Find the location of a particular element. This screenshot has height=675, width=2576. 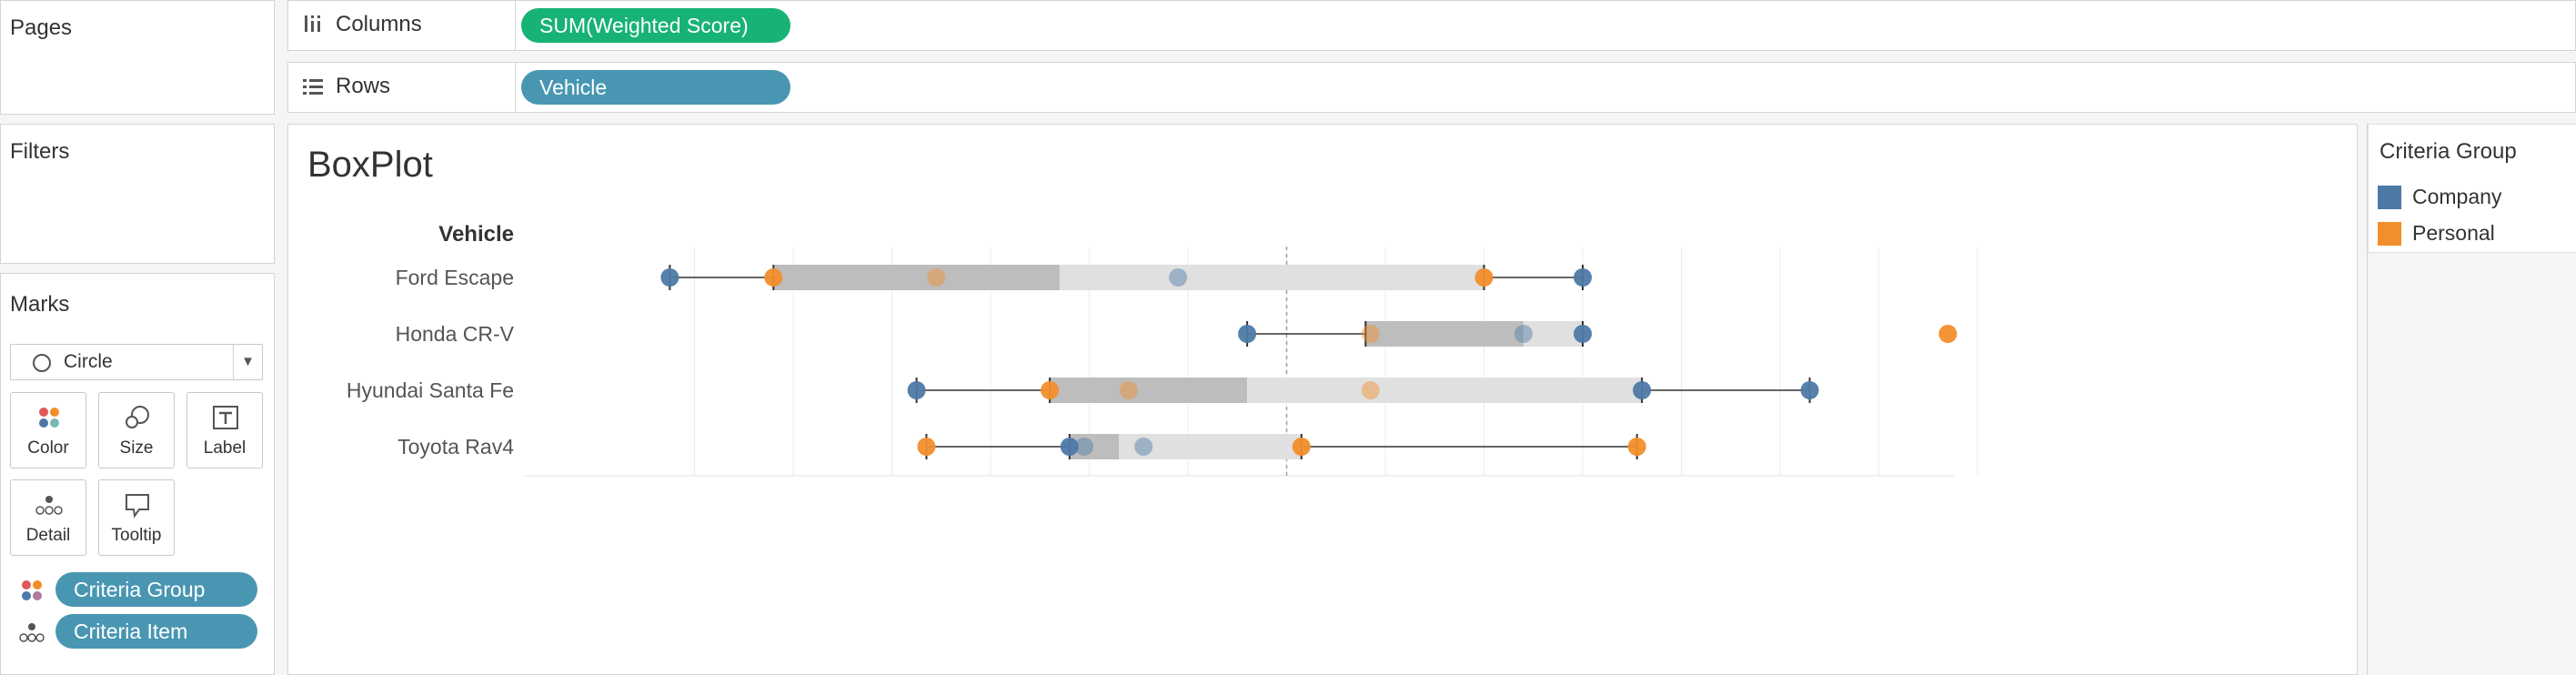

size-button: Size is located at coordinates (136, 430).